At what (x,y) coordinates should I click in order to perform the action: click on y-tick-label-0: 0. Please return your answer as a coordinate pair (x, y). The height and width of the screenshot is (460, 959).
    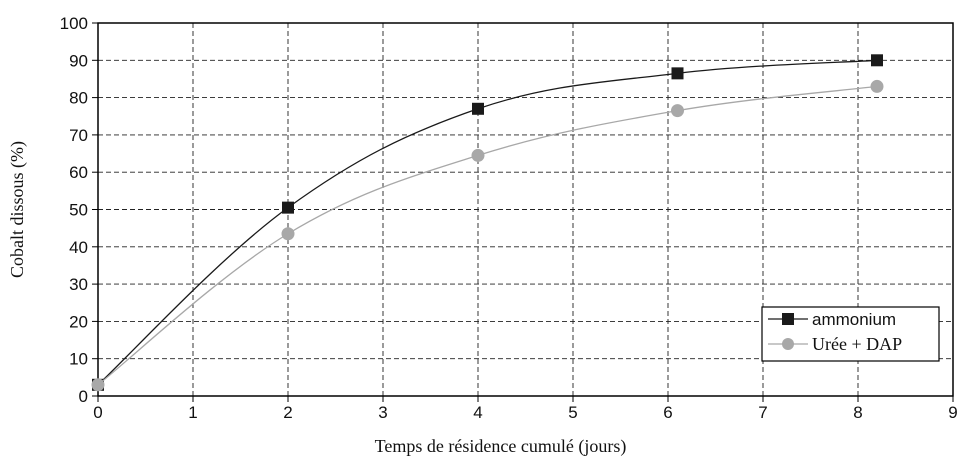
    Looking at the image, I should click on (83, 396).